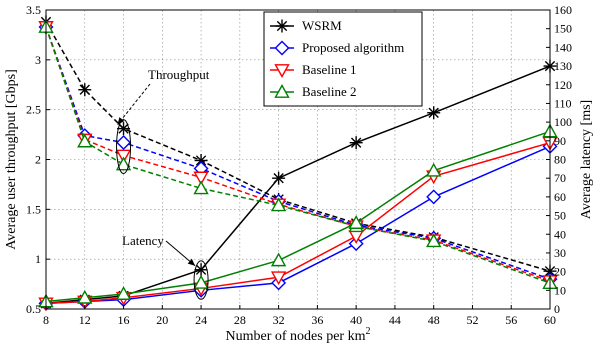 Image resolution: width=600 pixels, height=347 pixels. What do you see at coordinates (279, 320) in the screenshot?
I see `x-tick-label: 32` at bounding box center [279, 320].